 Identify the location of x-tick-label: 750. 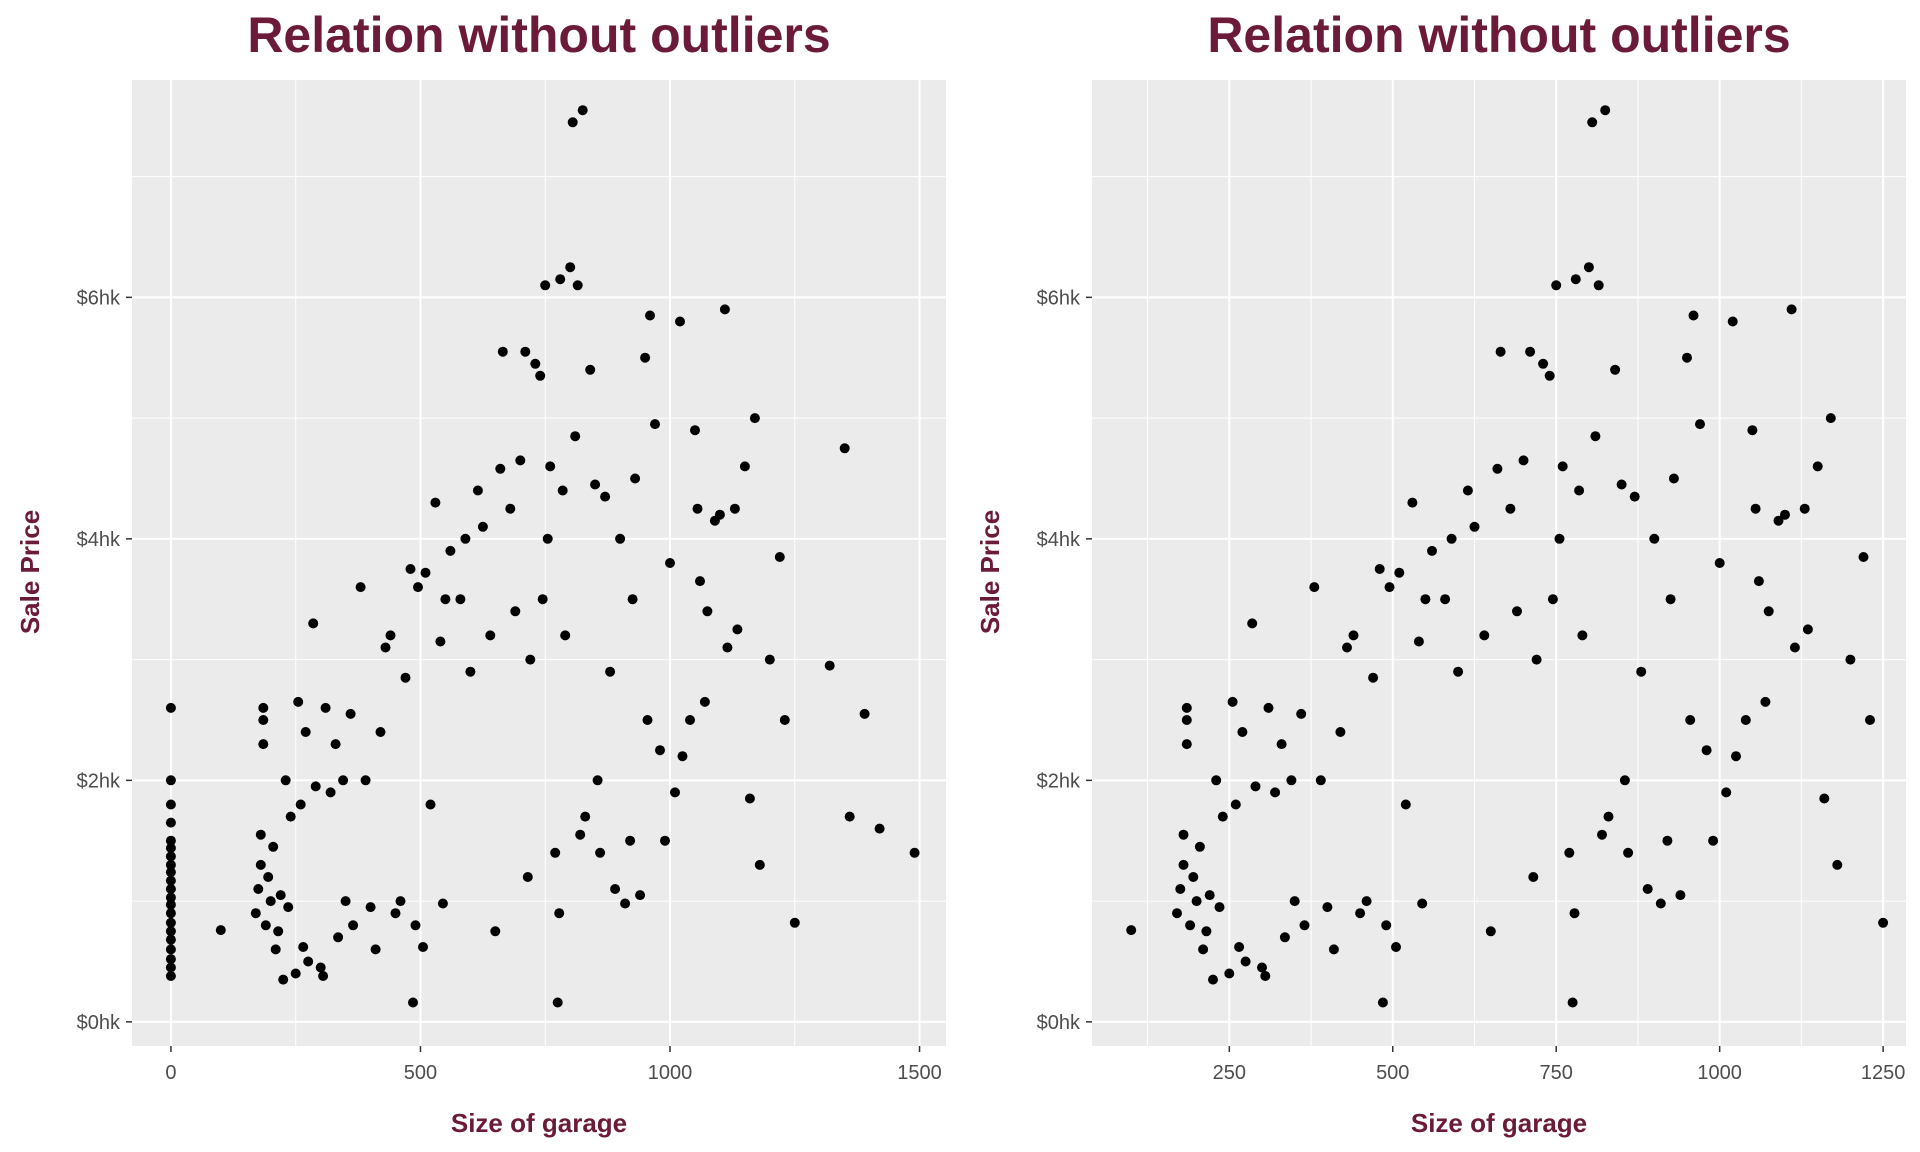
(1556, 1073).